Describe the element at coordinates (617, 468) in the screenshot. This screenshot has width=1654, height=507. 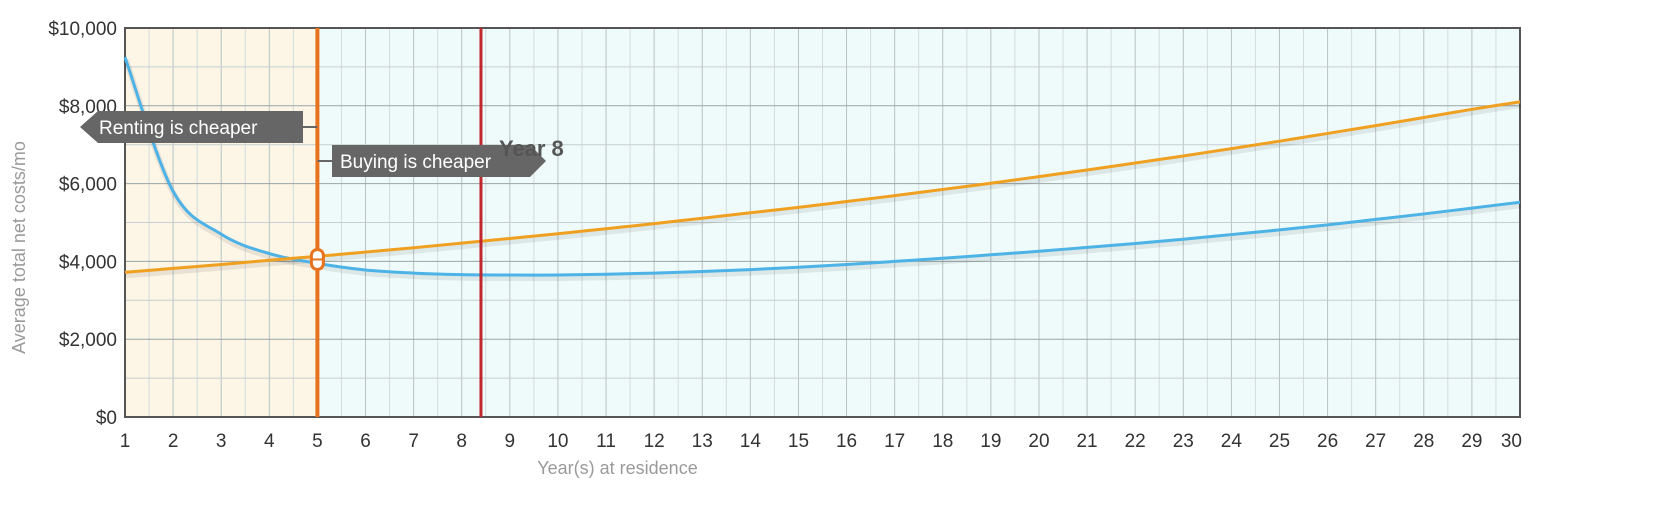
I see `x-axis-title: Year(s) at residence` at that location.